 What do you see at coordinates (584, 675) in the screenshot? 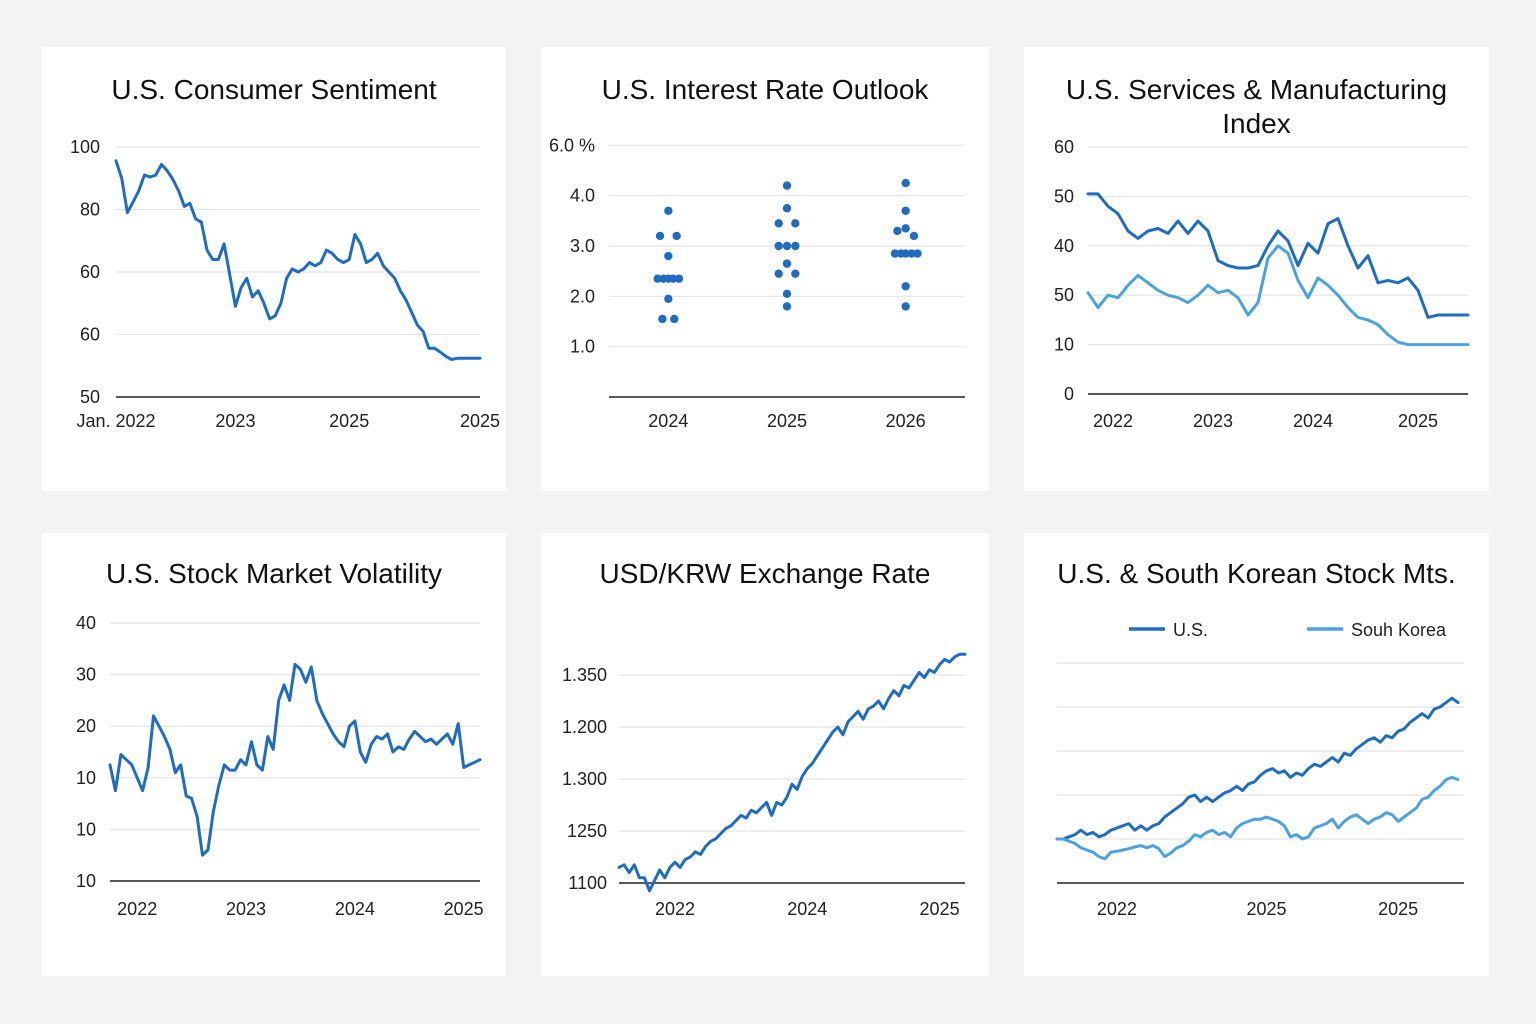
I see `y-tick-label: 1.350` at bounding box center [584, 675].